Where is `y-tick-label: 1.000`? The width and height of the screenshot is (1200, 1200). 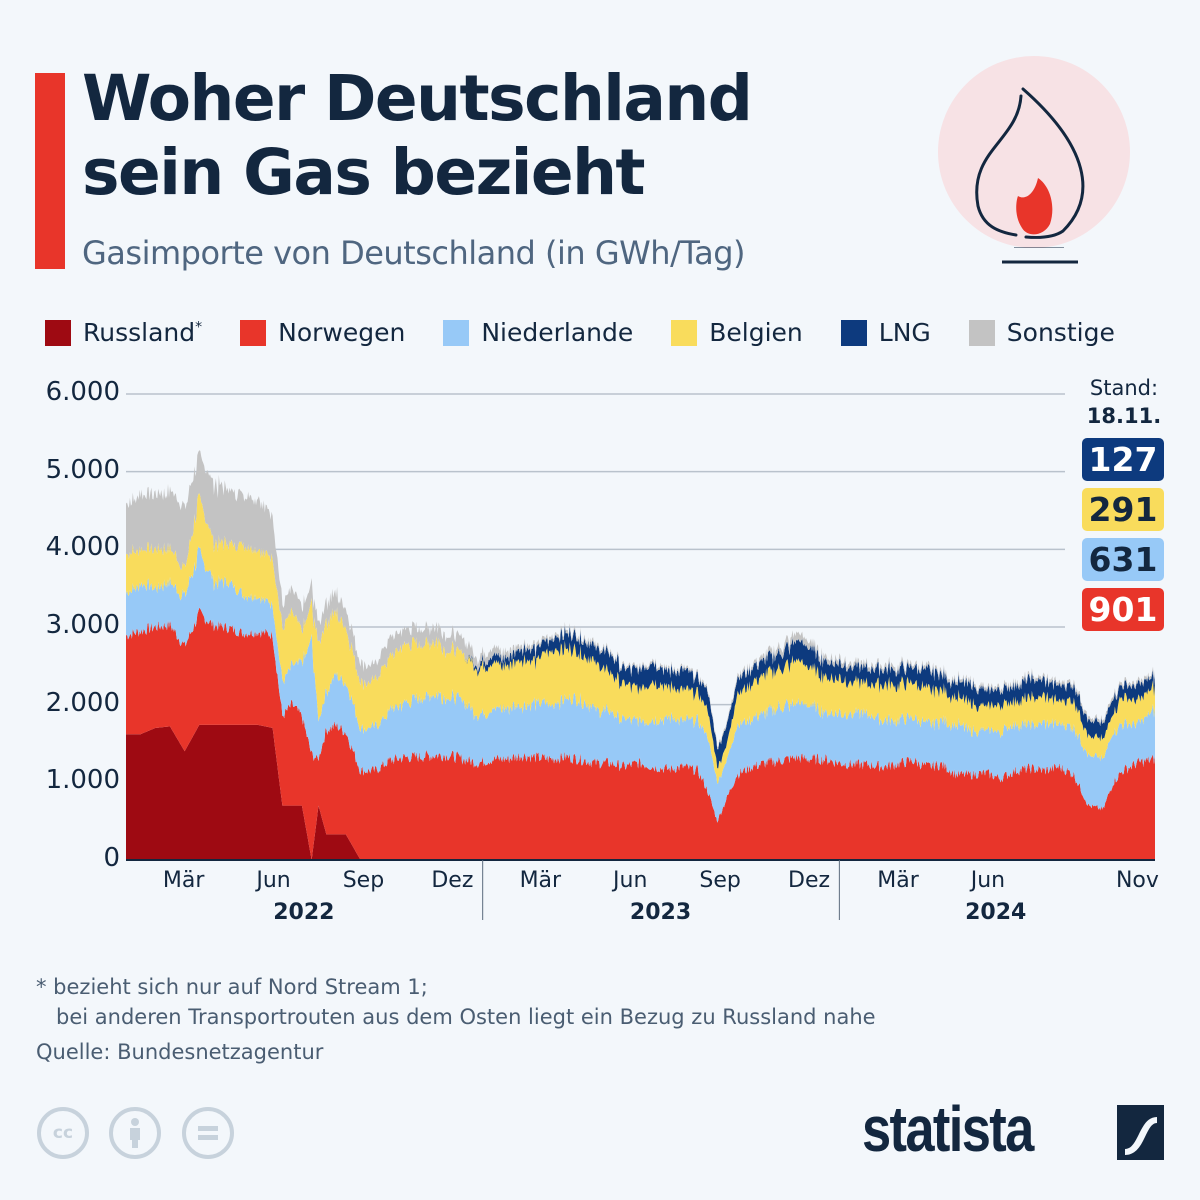 y-tick-label: 1.000 is located at coordinates (82, 780).